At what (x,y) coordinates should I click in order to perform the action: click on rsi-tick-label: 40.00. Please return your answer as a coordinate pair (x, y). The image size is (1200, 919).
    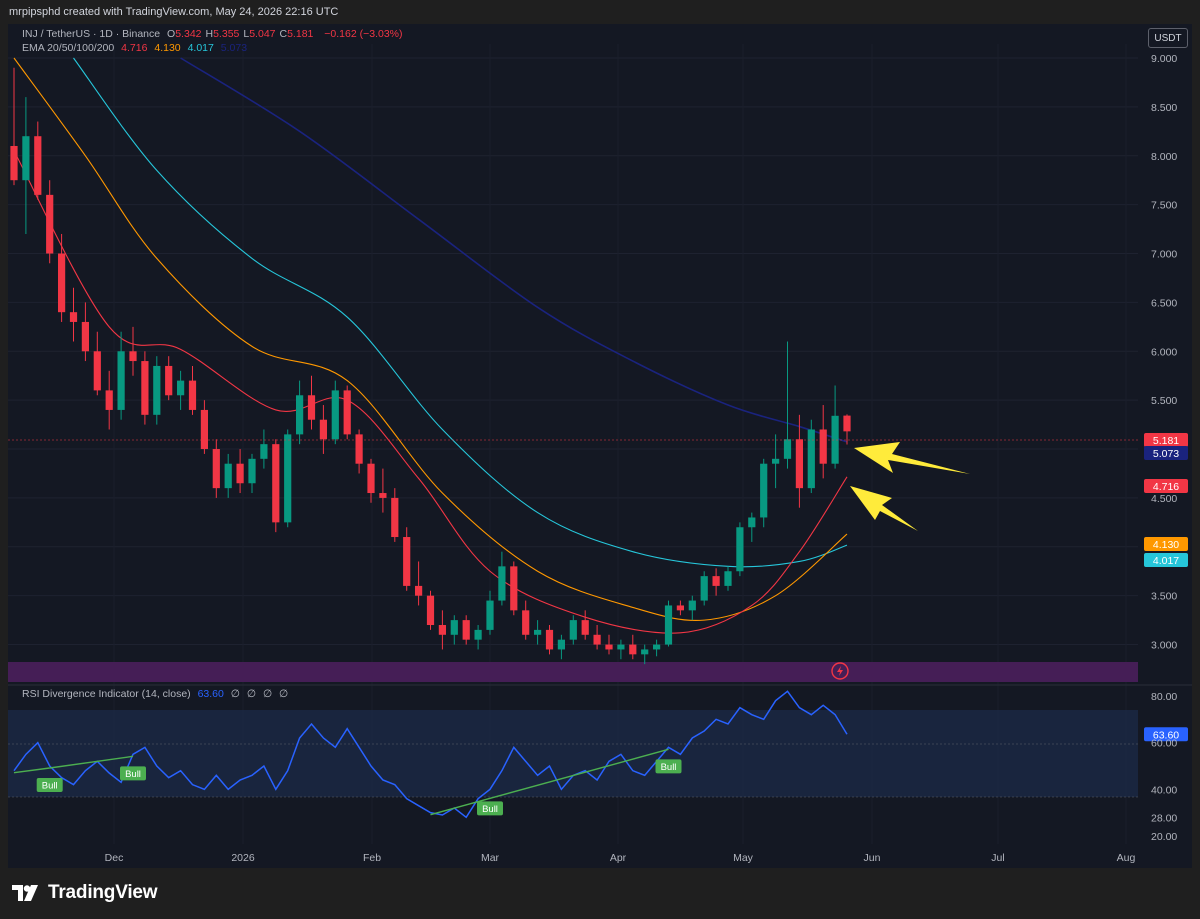
    Looking at the image, I should click on (1164, 790).